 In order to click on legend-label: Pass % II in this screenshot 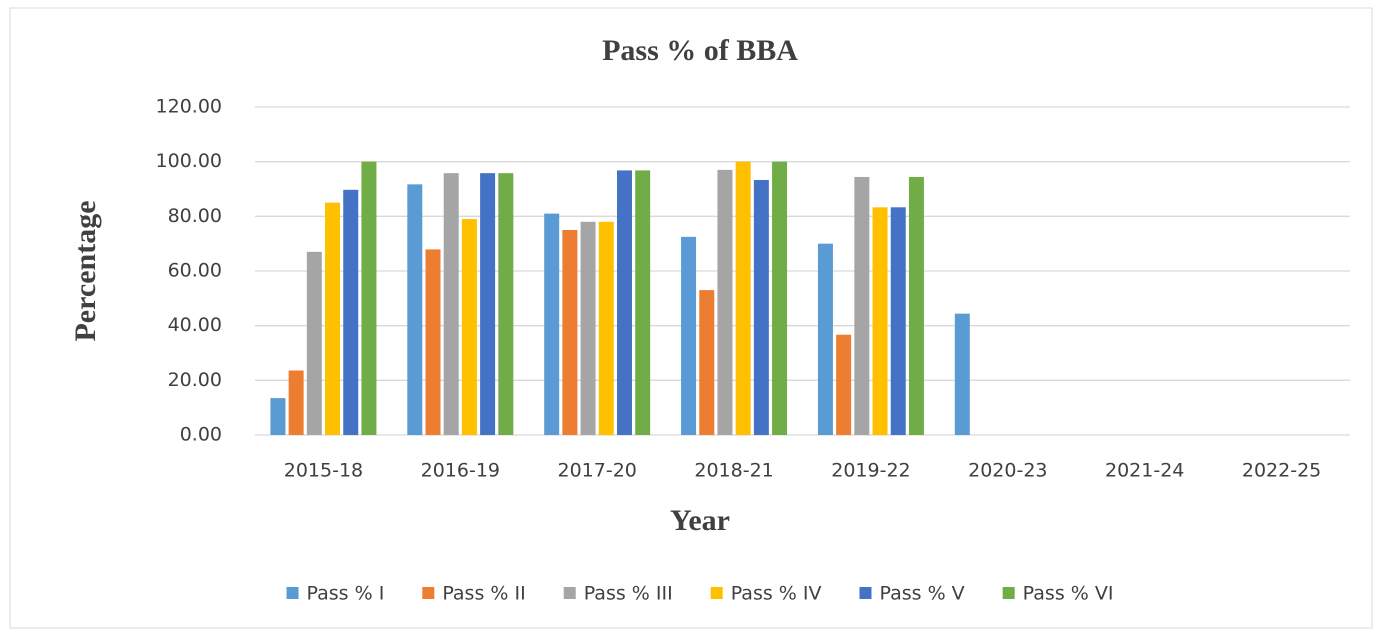, I will do `click(483, 594)`.